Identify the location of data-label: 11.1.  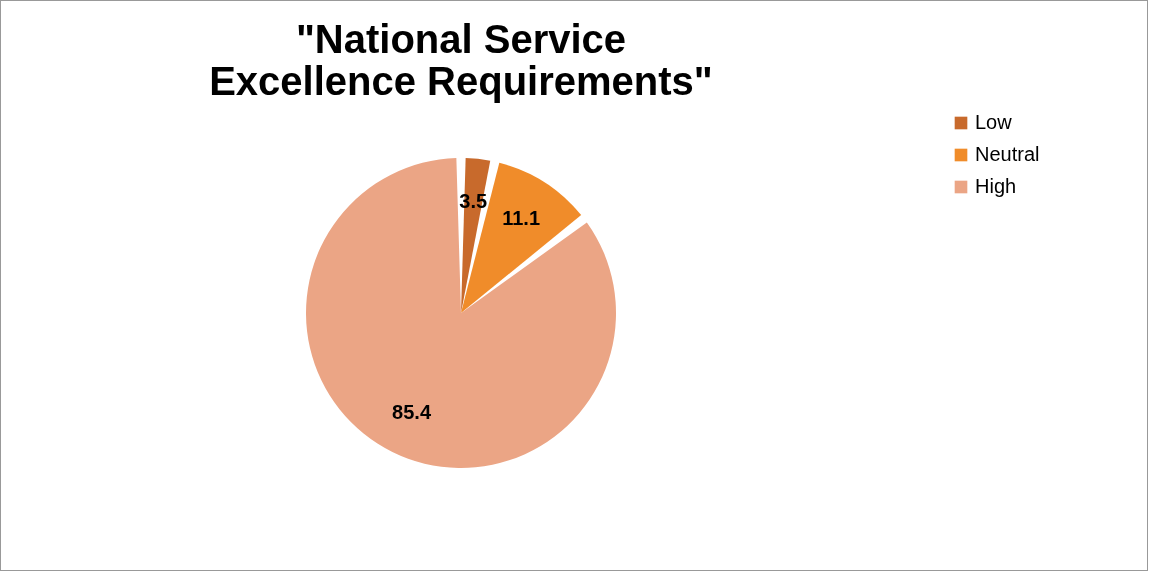
(521, 217).